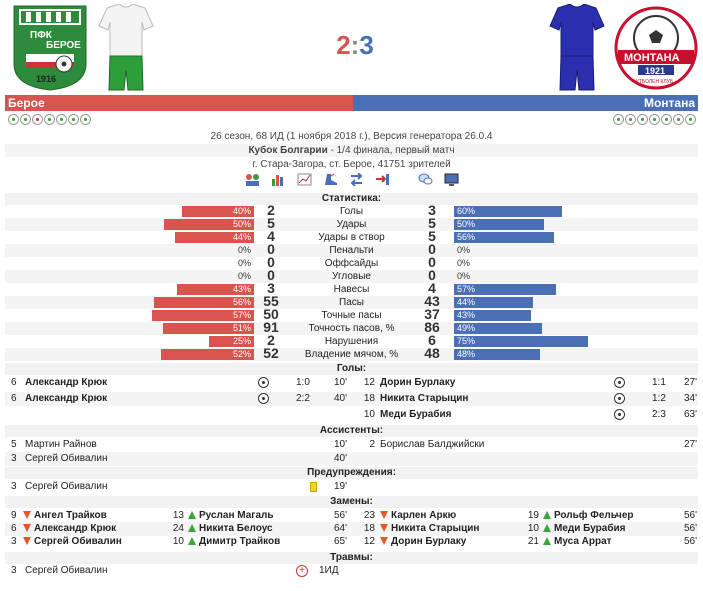 The width and height of the screenshot is (703, 591). What do you see at coordinates (271, 327) in the screenshot?
I see `home-stat-value: 91` at bounding box center [271, 327].